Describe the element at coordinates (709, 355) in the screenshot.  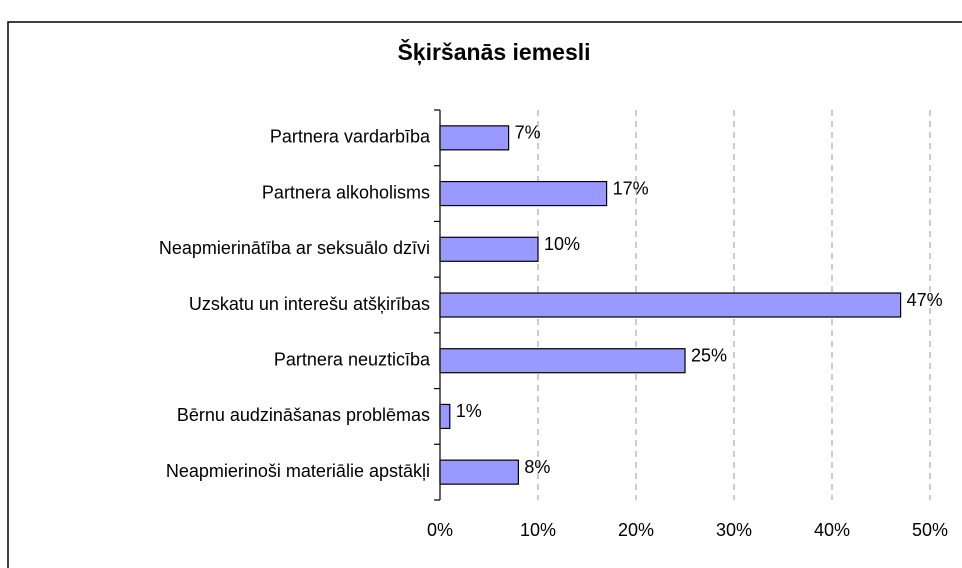
I see `data-label: 25%` at that location.